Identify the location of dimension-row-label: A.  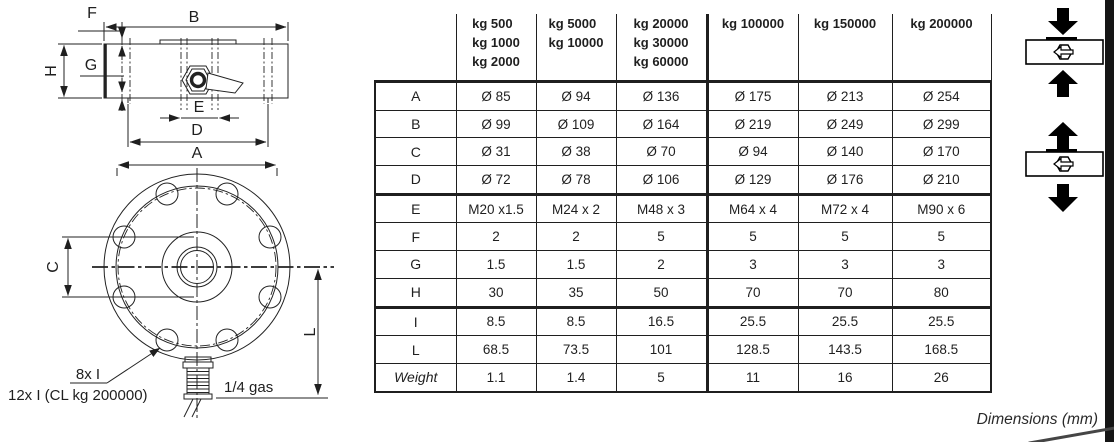
(415, 96).